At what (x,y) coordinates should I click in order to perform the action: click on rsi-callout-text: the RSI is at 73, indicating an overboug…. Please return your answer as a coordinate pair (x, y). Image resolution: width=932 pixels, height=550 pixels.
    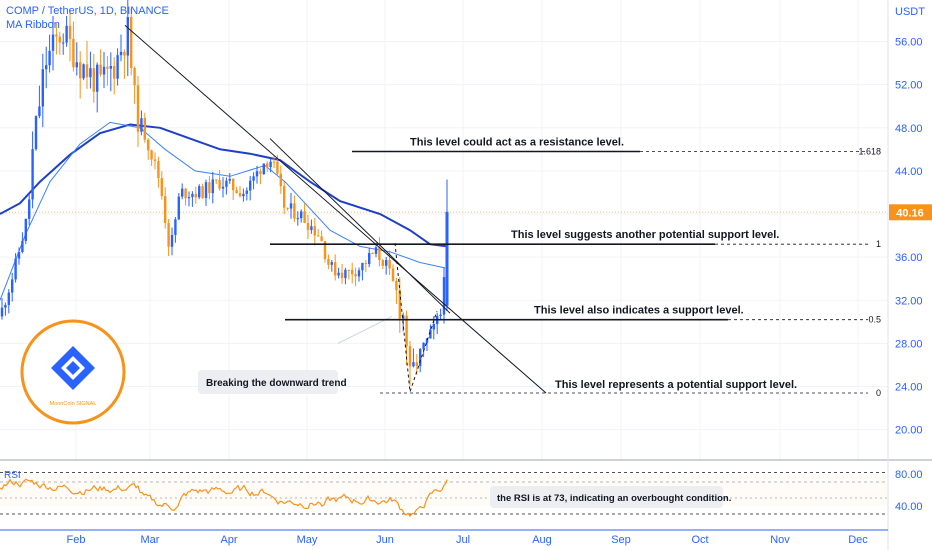
    Looking at the image, I should click on (614, 498).